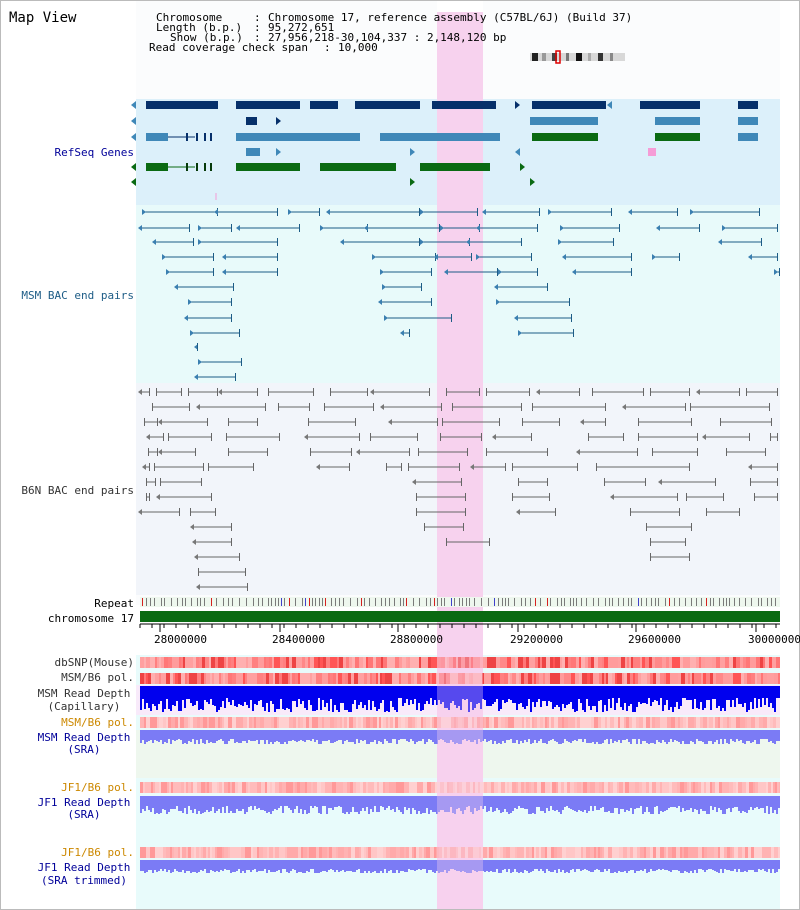 Image resolution: width=800 pixels, height=910 pixels. I want to click on track-label-jf1-depth-trim: JF1 Read Depth, so click(84, 867).